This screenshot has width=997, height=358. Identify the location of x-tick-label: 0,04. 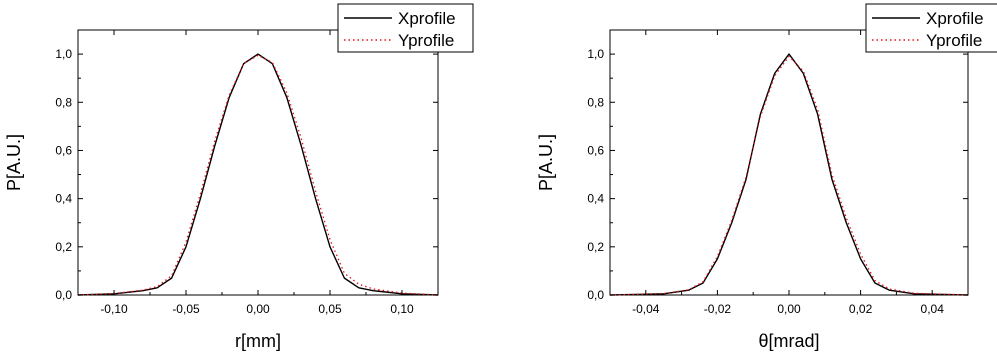
(933, 309).